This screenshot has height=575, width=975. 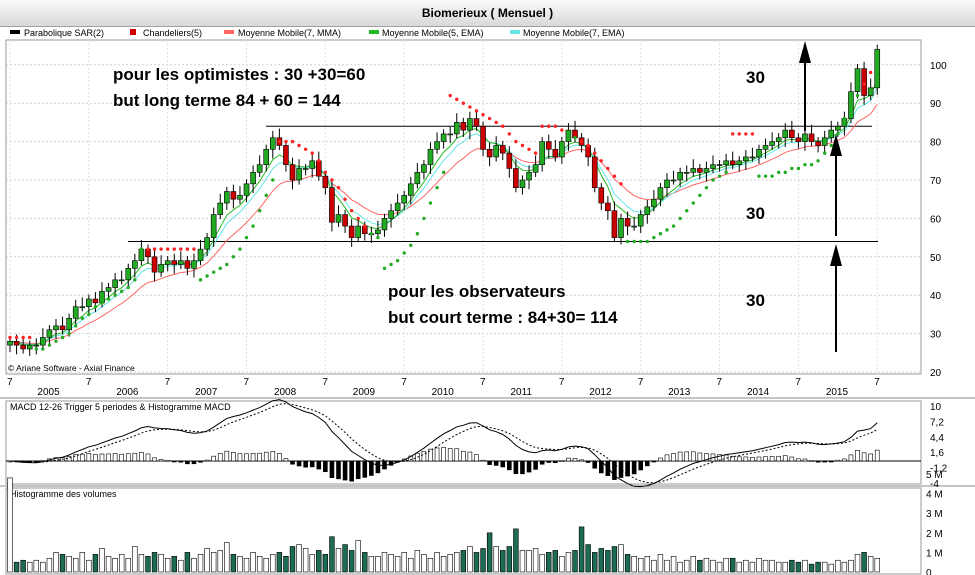 What do you see at coordinates (463, 442) in the screenshot?
I see `macd-panel-frame` at bounding box center [463, 442].